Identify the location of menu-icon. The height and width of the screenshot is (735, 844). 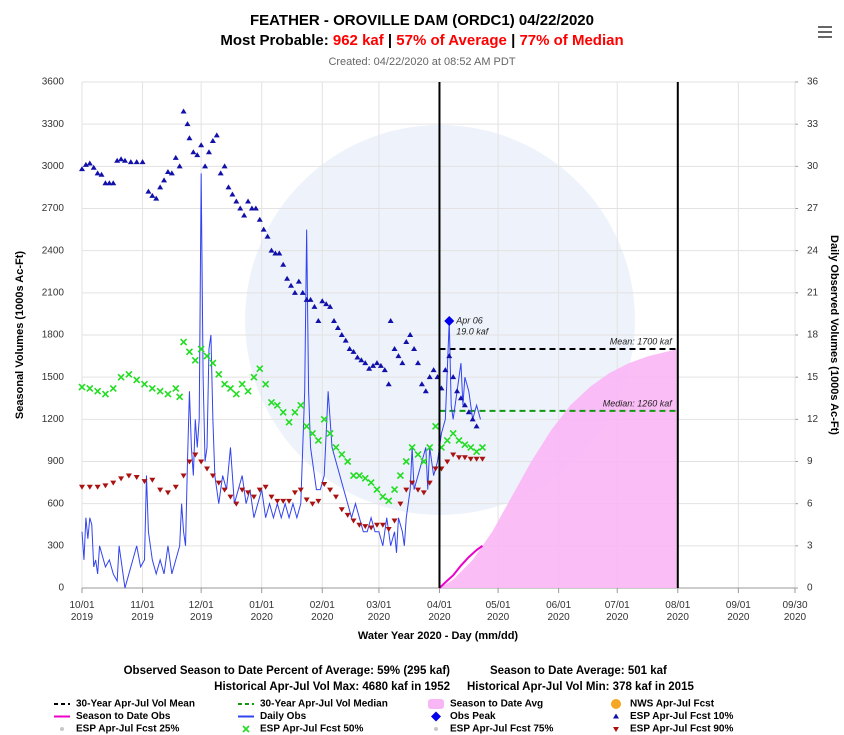
(825, 32).